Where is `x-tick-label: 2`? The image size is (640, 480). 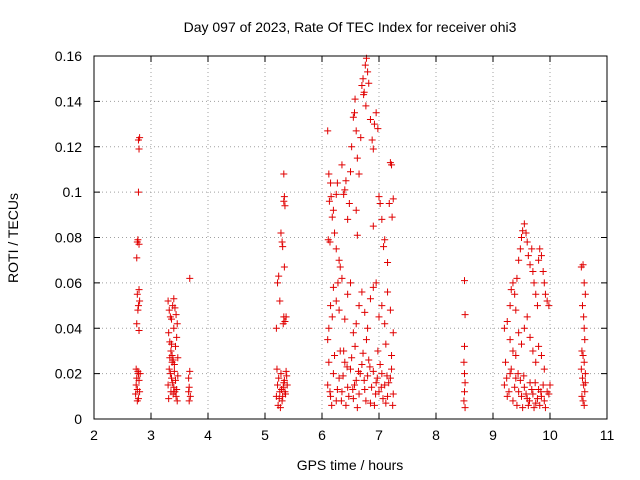 x-tick-label: 2 is located at coordinates (94, 435).